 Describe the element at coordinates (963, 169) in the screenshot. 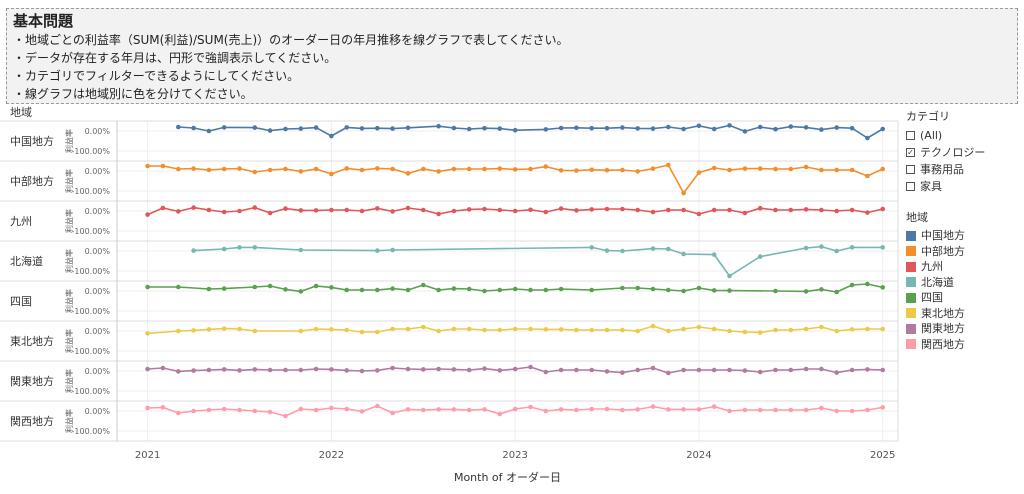

I see `filter-option-office-supplies: 事務用品` at that location.